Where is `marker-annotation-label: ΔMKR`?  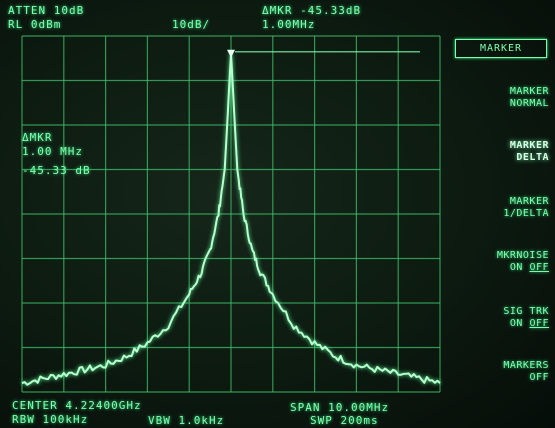 marker-annotation-label: ΔMKR is located at coordinates (37, 137).